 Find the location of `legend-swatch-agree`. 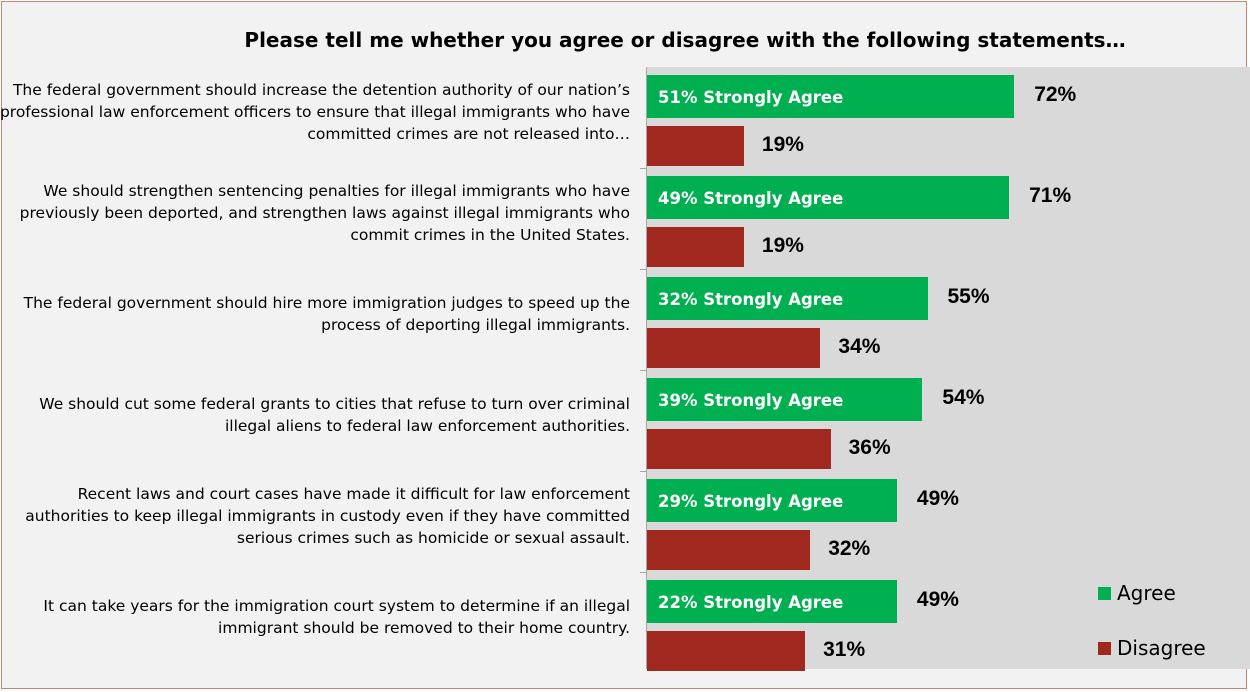

legend-swatch-agree is located at coordinates (1104, 593).